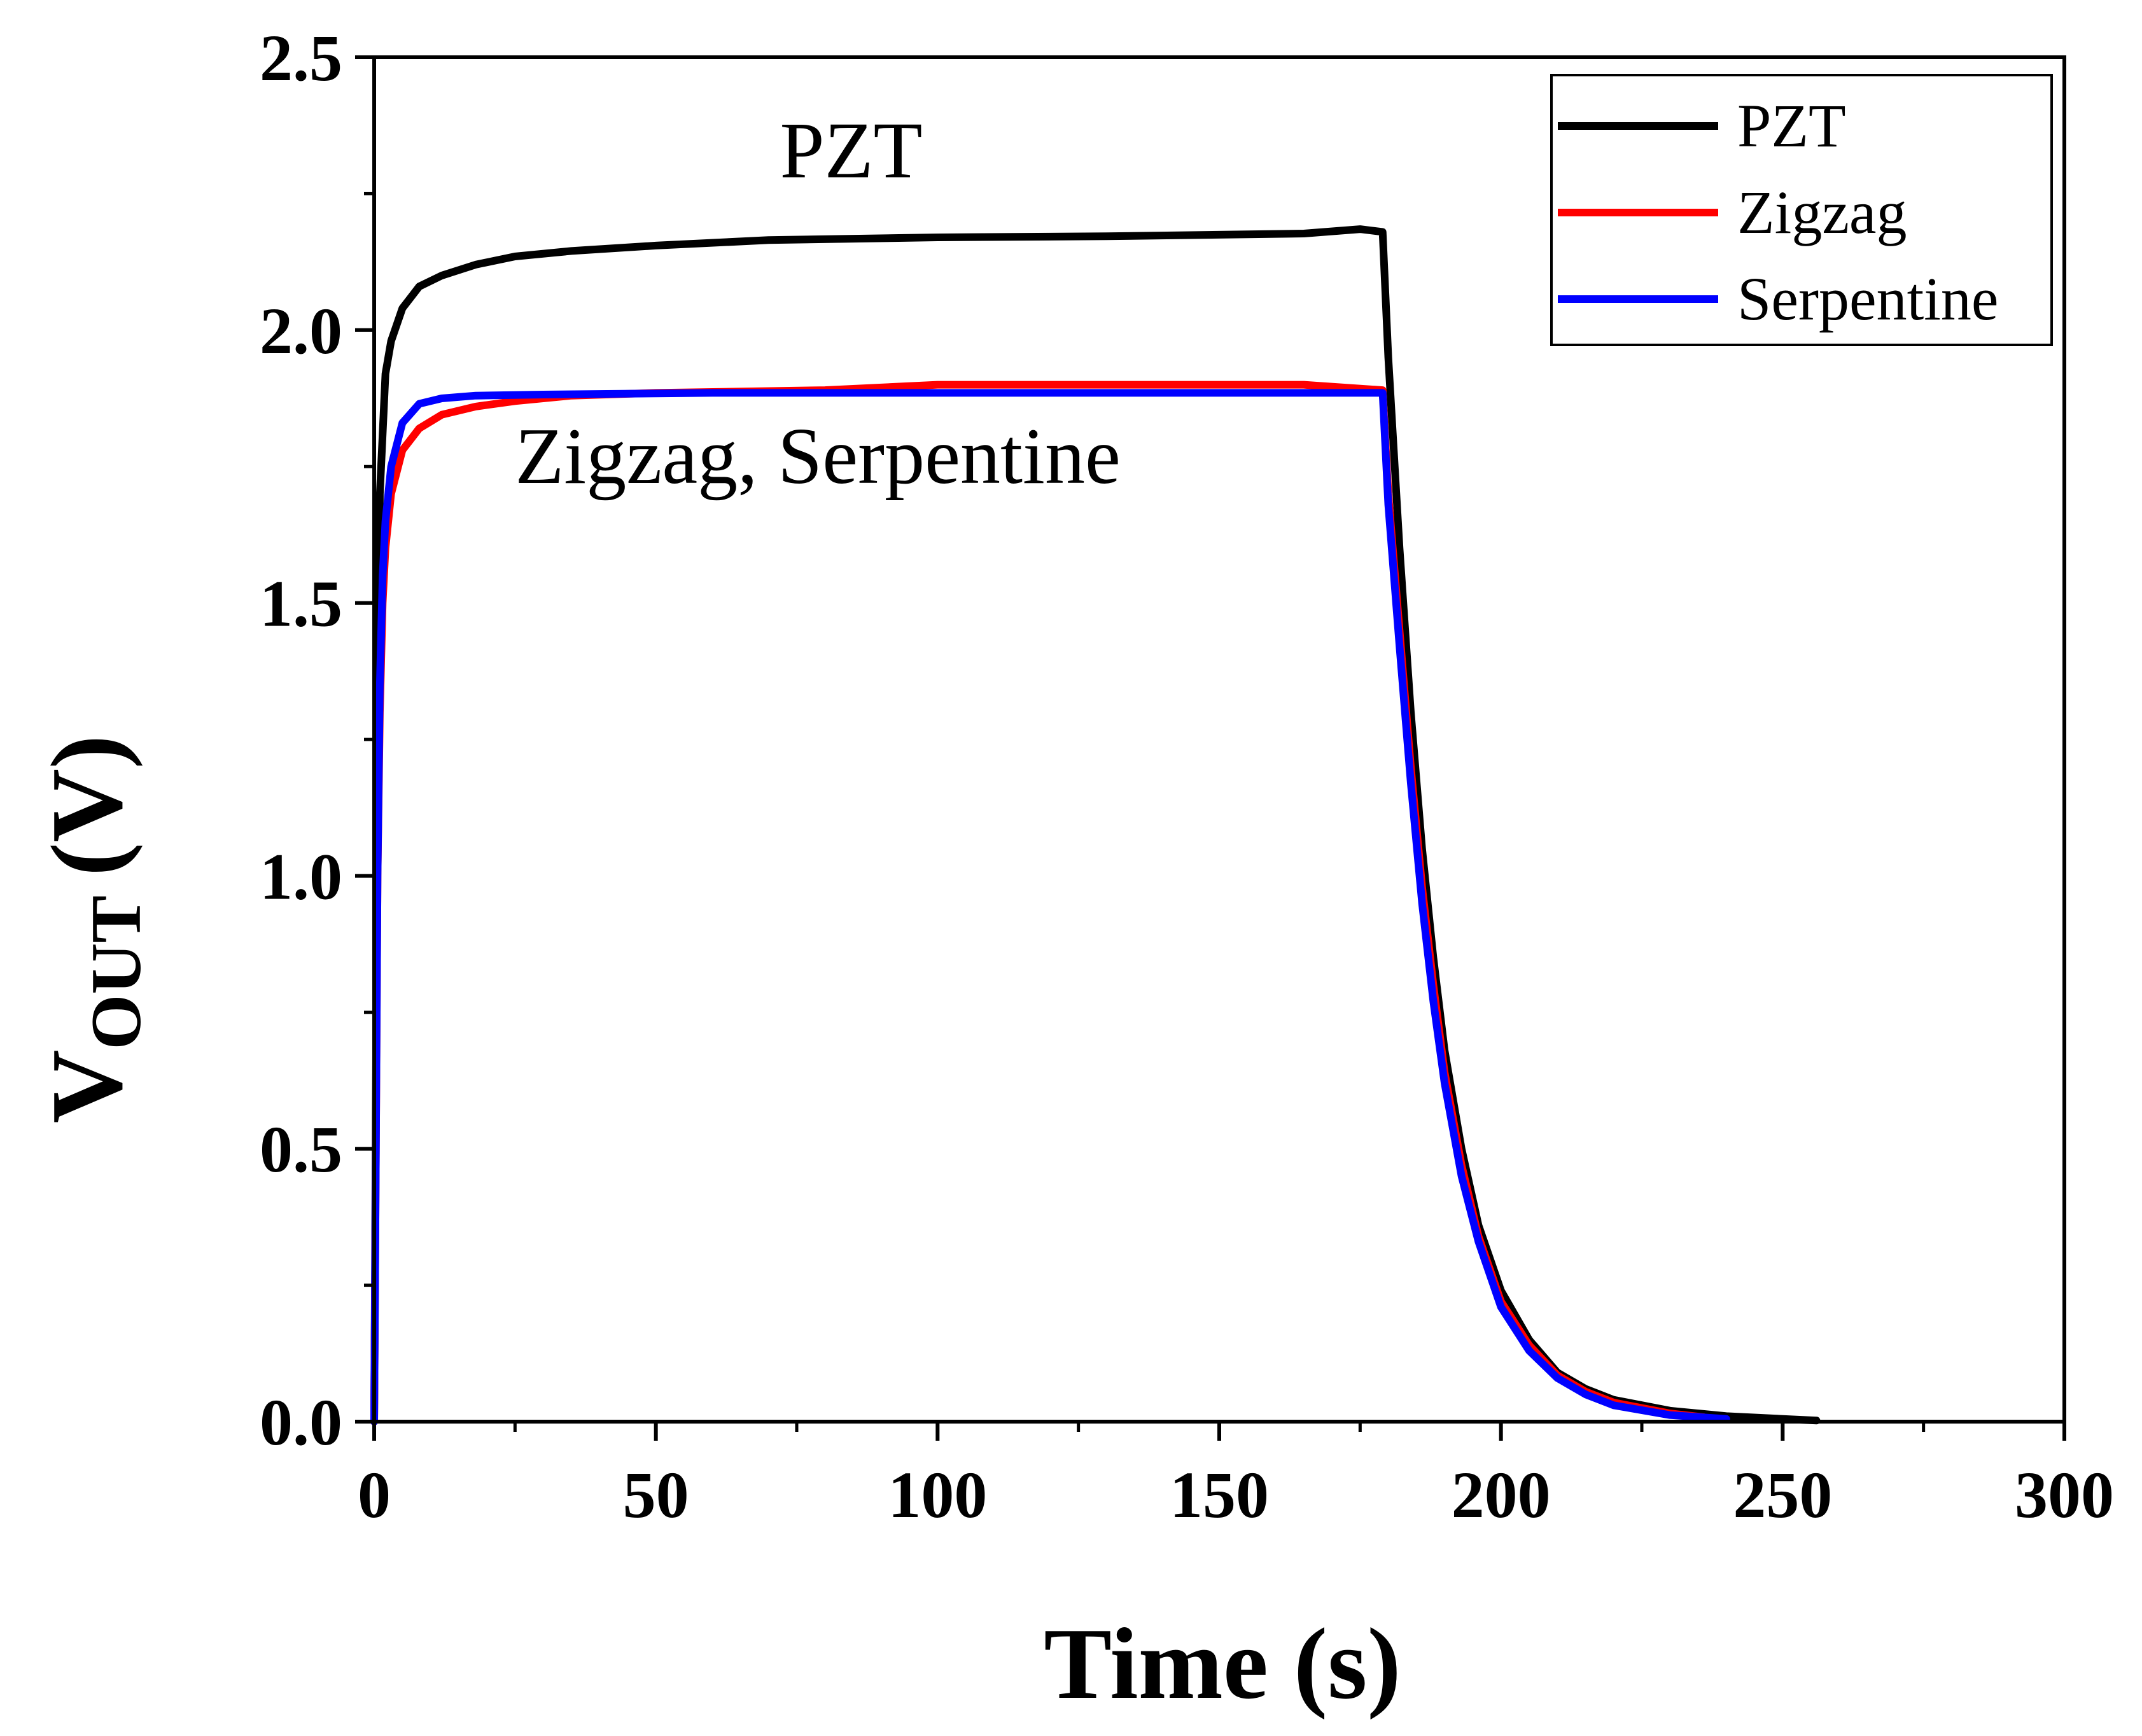  Describe the element at coordinates (818, 304) in the screenshot. I see `annotations: PZT Zigzag, Serpentine` at that location.